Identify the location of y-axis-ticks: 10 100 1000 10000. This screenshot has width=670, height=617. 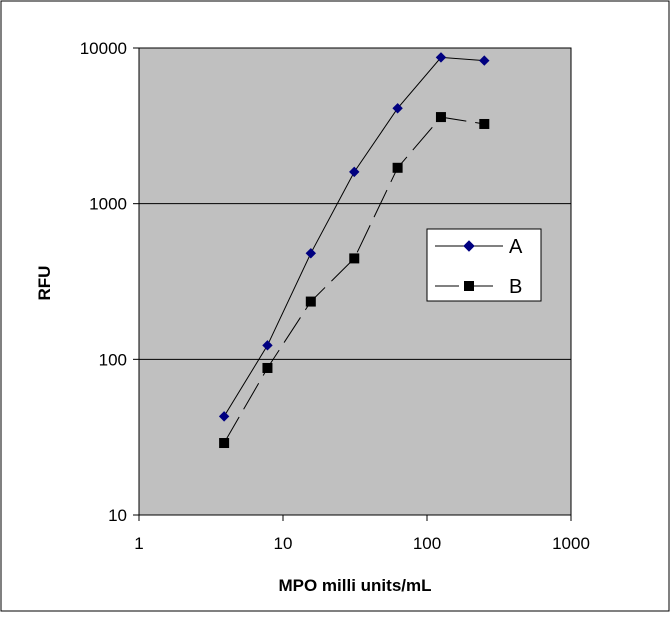
(109, 282).